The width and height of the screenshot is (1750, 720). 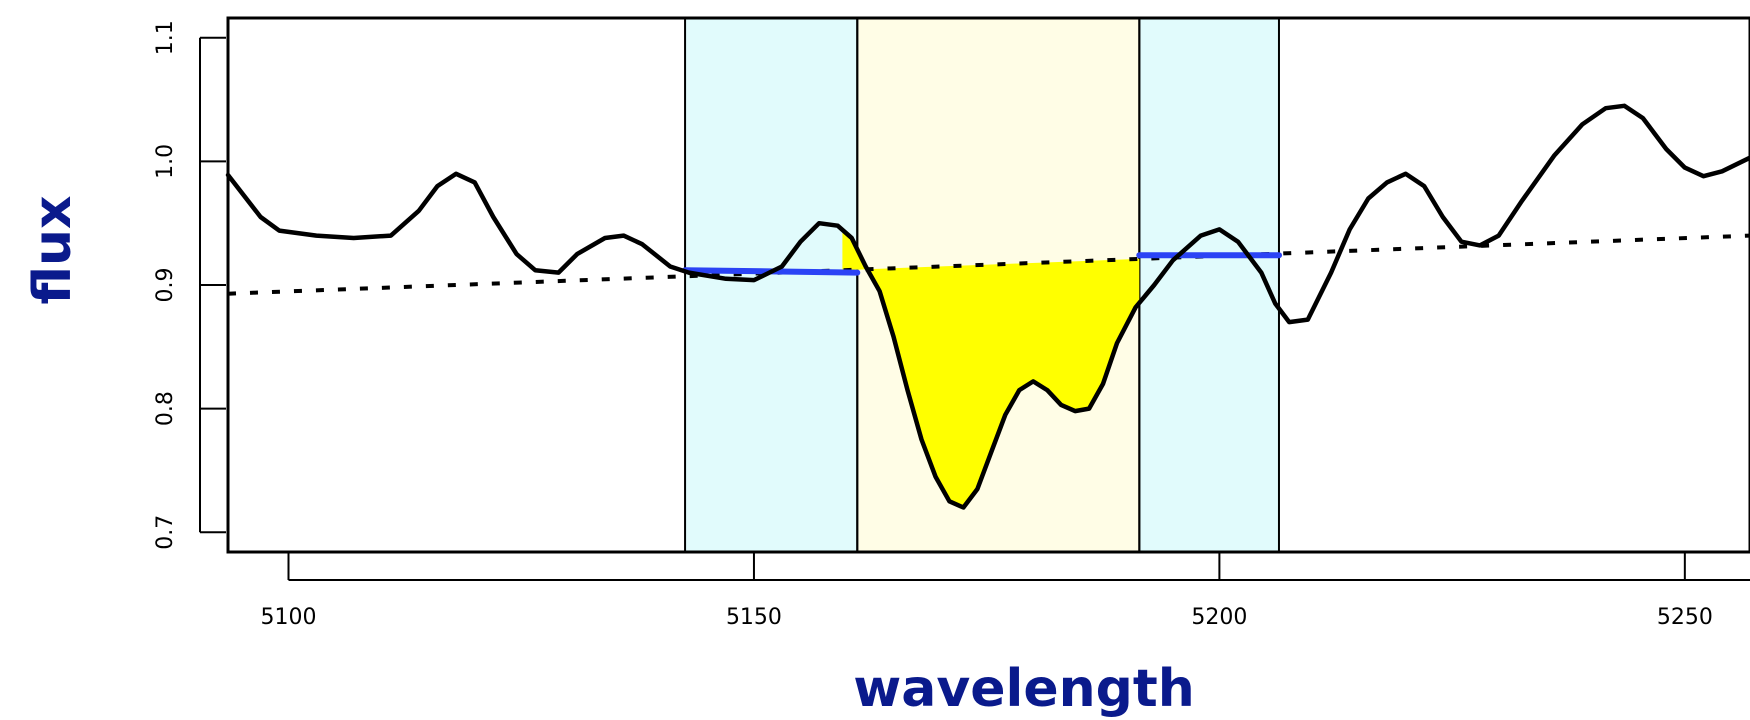 What do you see at coordinates (1685, 617) in the screenshot?
I see `x-tick-label: 5250` at bounding box center [1685, 617].